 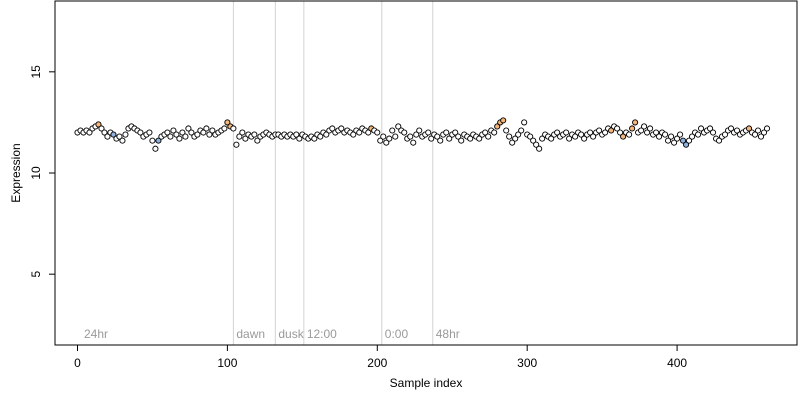 I want to click on y-axis: 5 10 15, so click(x=42, y=171).